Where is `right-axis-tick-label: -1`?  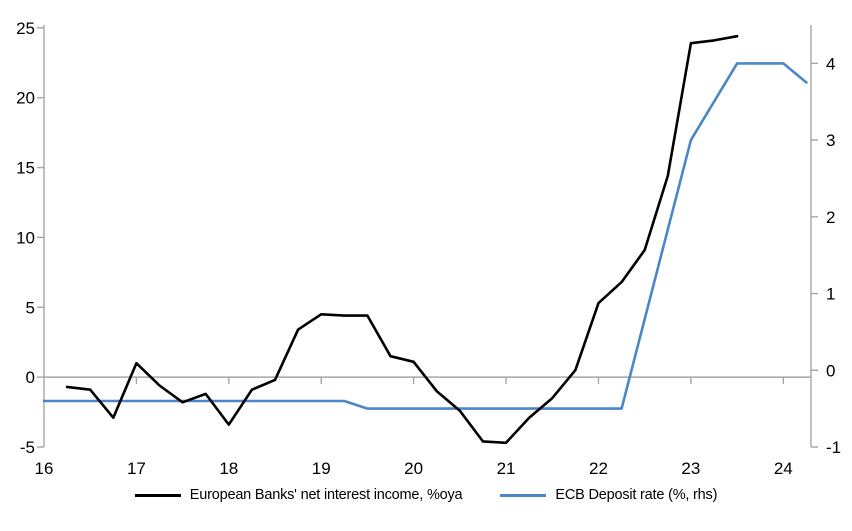
right-axis-tick-label: -1 is located at coordinates (833, 447).